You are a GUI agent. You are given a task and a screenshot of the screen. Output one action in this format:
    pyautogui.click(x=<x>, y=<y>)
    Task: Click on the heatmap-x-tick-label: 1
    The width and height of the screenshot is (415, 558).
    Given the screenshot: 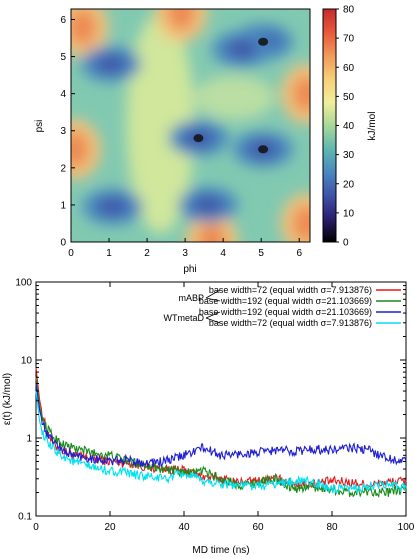 What is the action you would take?
    pyautogui.click(x=109, y=253)
    